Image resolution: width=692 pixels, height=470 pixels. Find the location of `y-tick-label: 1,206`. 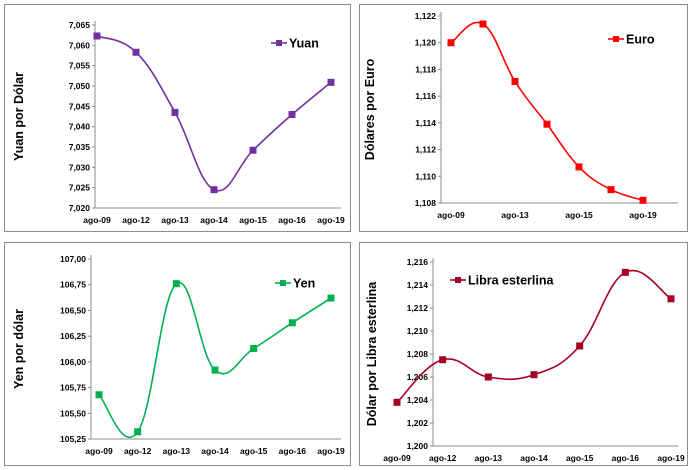

y-tick-label: 1,206 is located at coordinates (418, 377).